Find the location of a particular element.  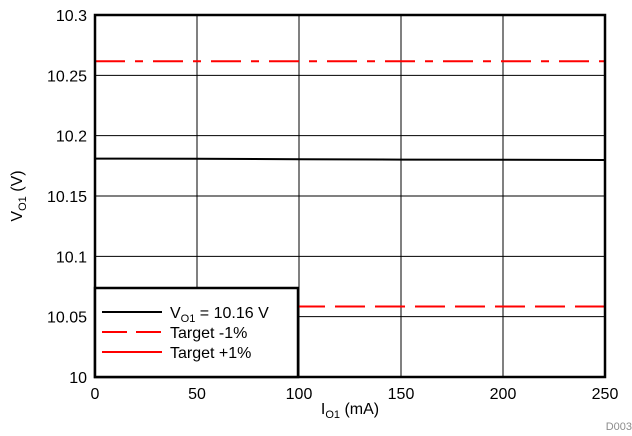

y-tick-label: 10.15 is located at coordinates (67, 197).